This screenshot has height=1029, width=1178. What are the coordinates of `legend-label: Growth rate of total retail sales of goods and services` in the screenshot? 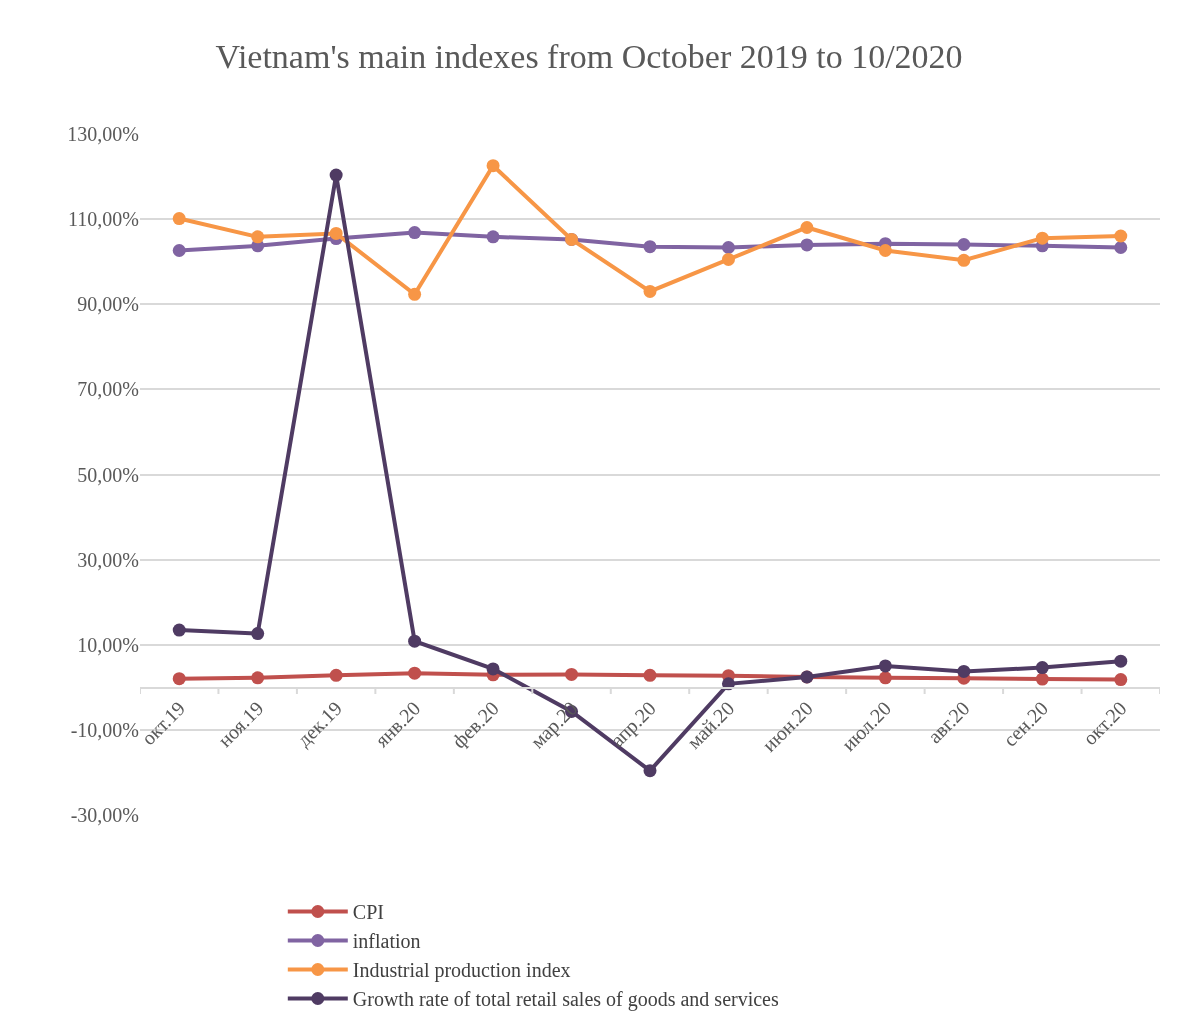 It's located at (565, 1000).